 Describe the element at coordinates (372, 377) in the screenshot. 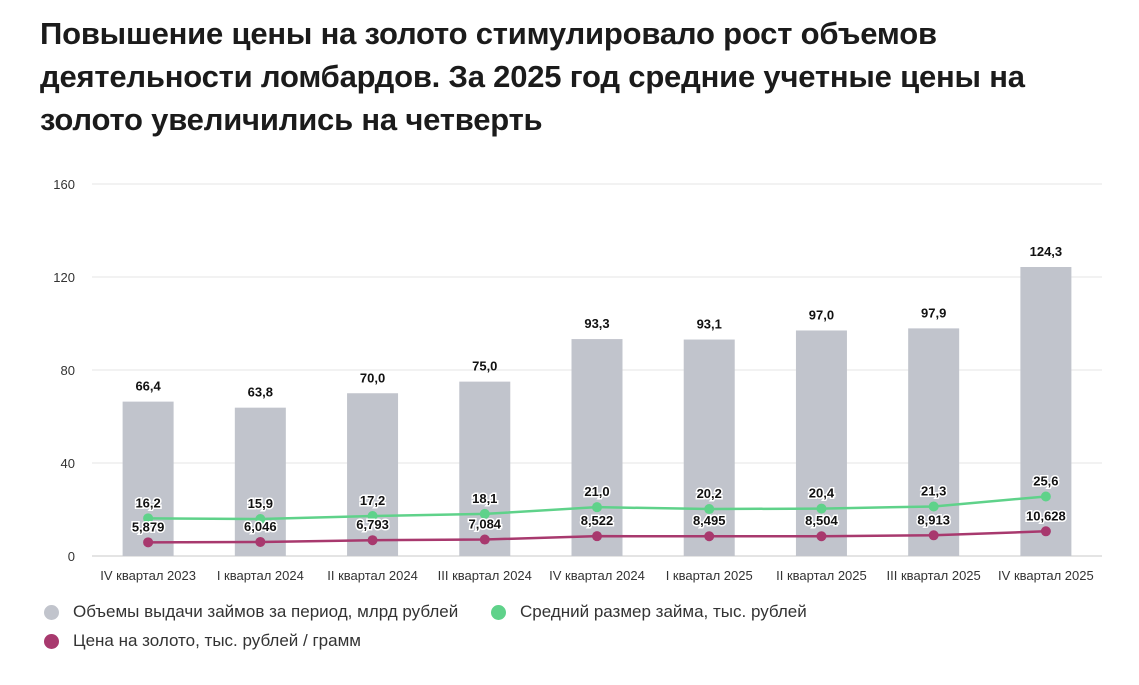

I see `bar-value-label: 70,0` at that location.